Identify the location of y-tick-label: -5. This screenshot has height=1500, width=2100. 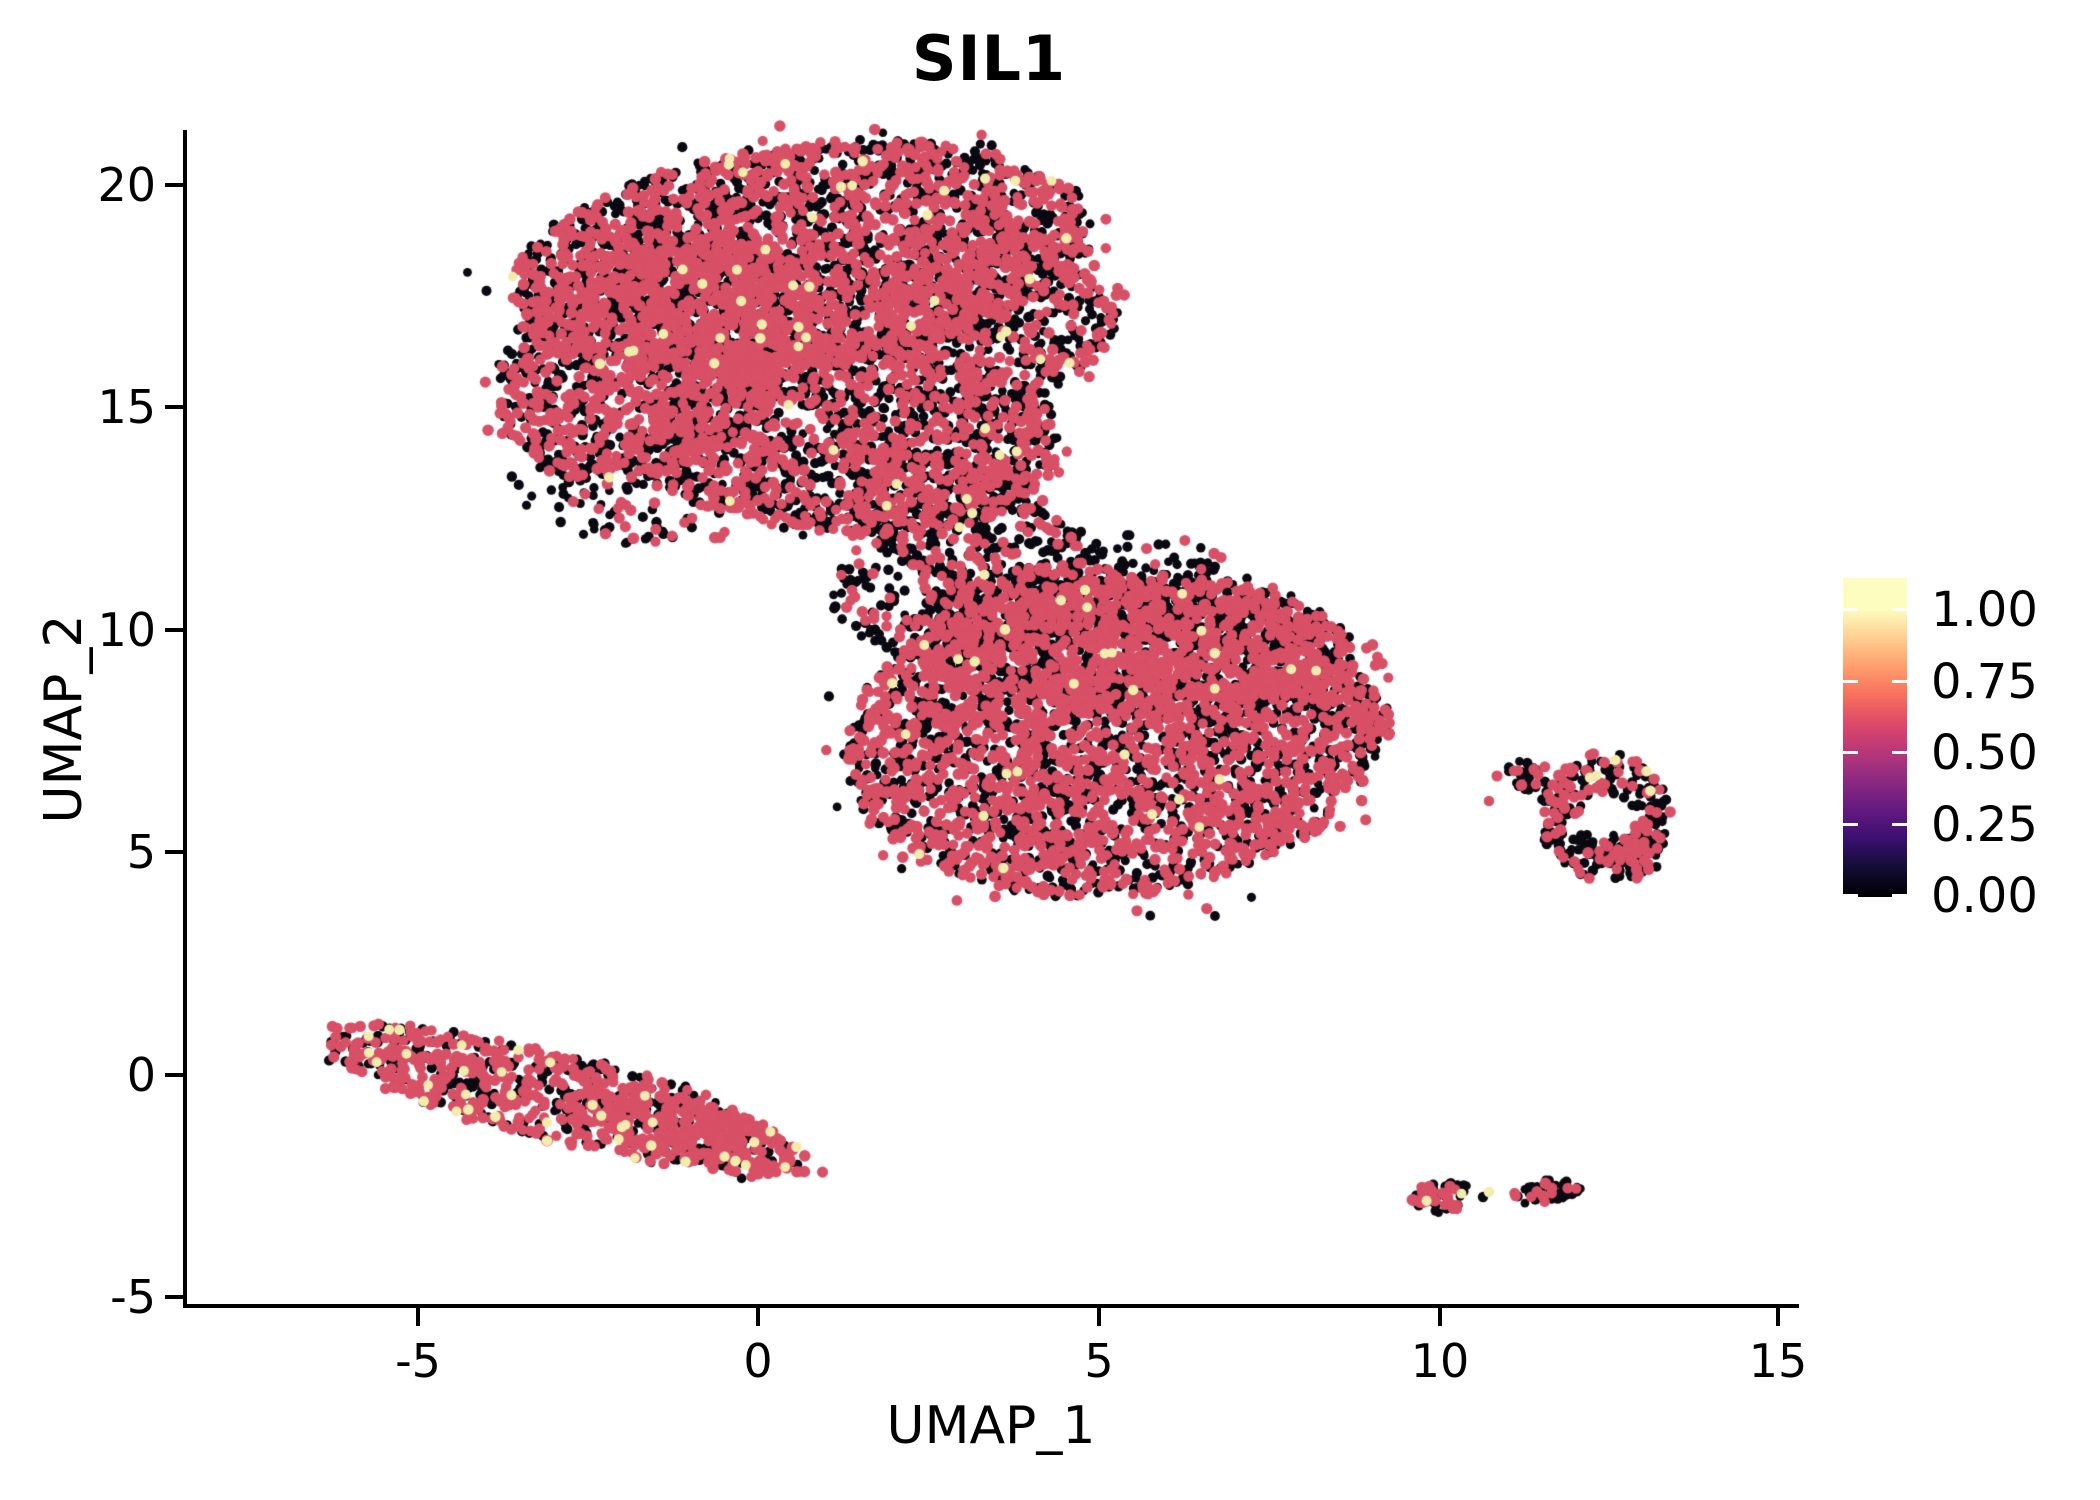
(133, 1297).